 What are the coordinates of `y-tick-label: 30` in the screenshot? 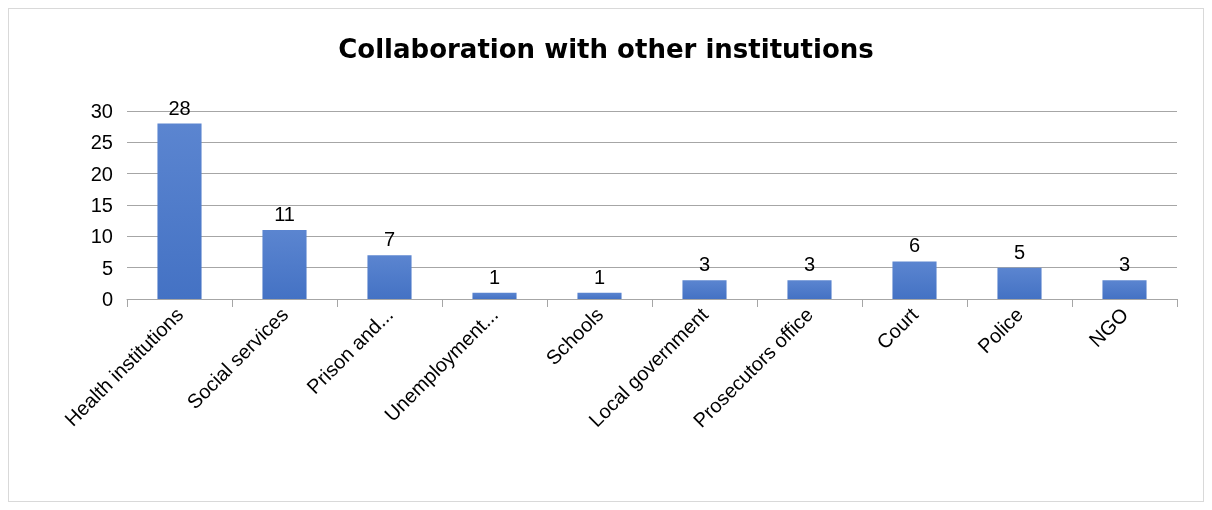 It's located at (101, 111).